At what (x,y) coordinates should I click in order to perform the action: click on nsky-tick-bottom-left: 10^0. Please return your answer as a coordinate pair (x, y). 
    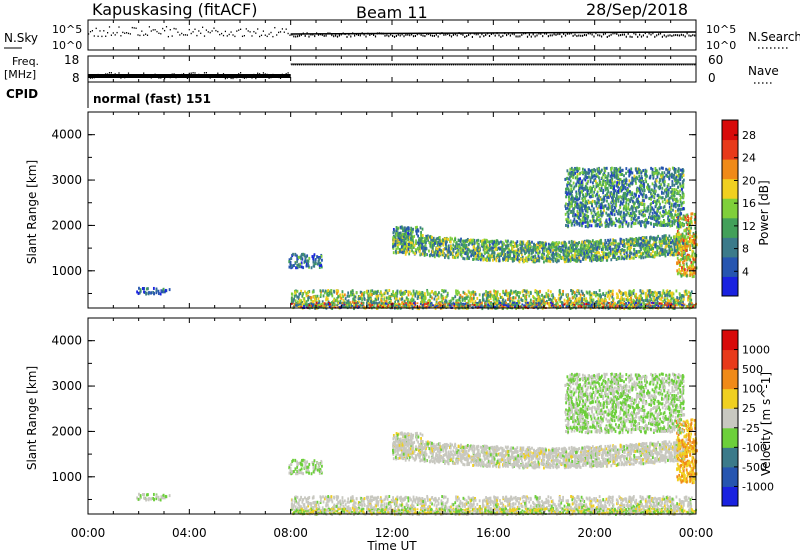
    Looking at the image, I should click on (67, 45).